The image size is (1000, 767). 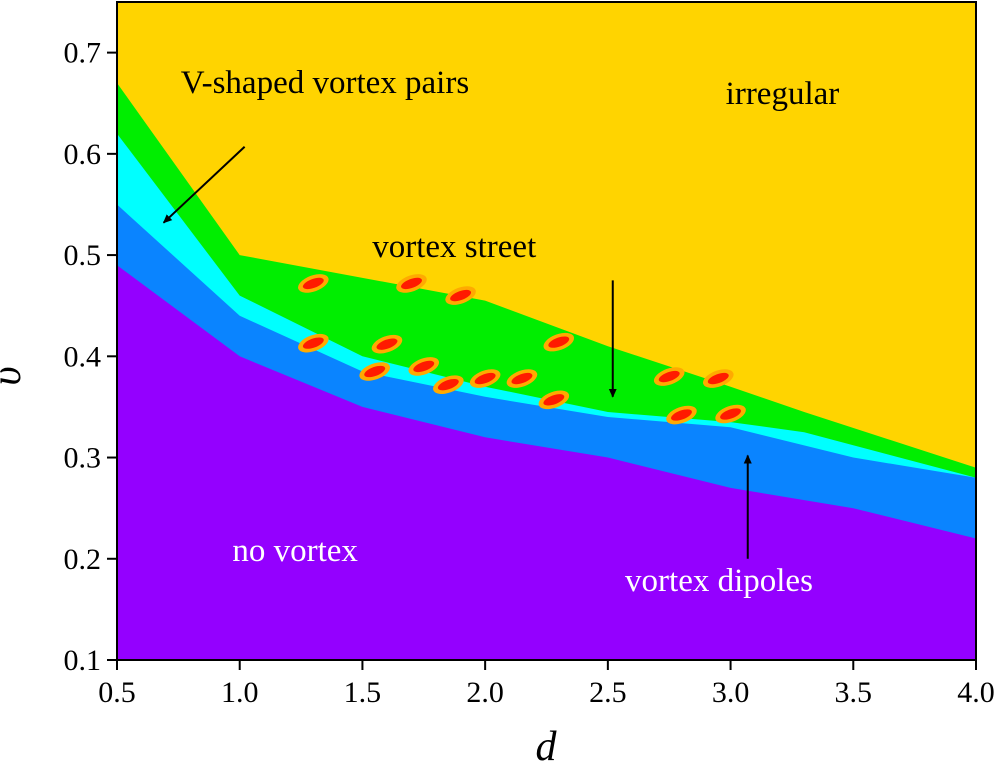 I want to click on x-tick-label: 2.0, so click(x=485, y=692).